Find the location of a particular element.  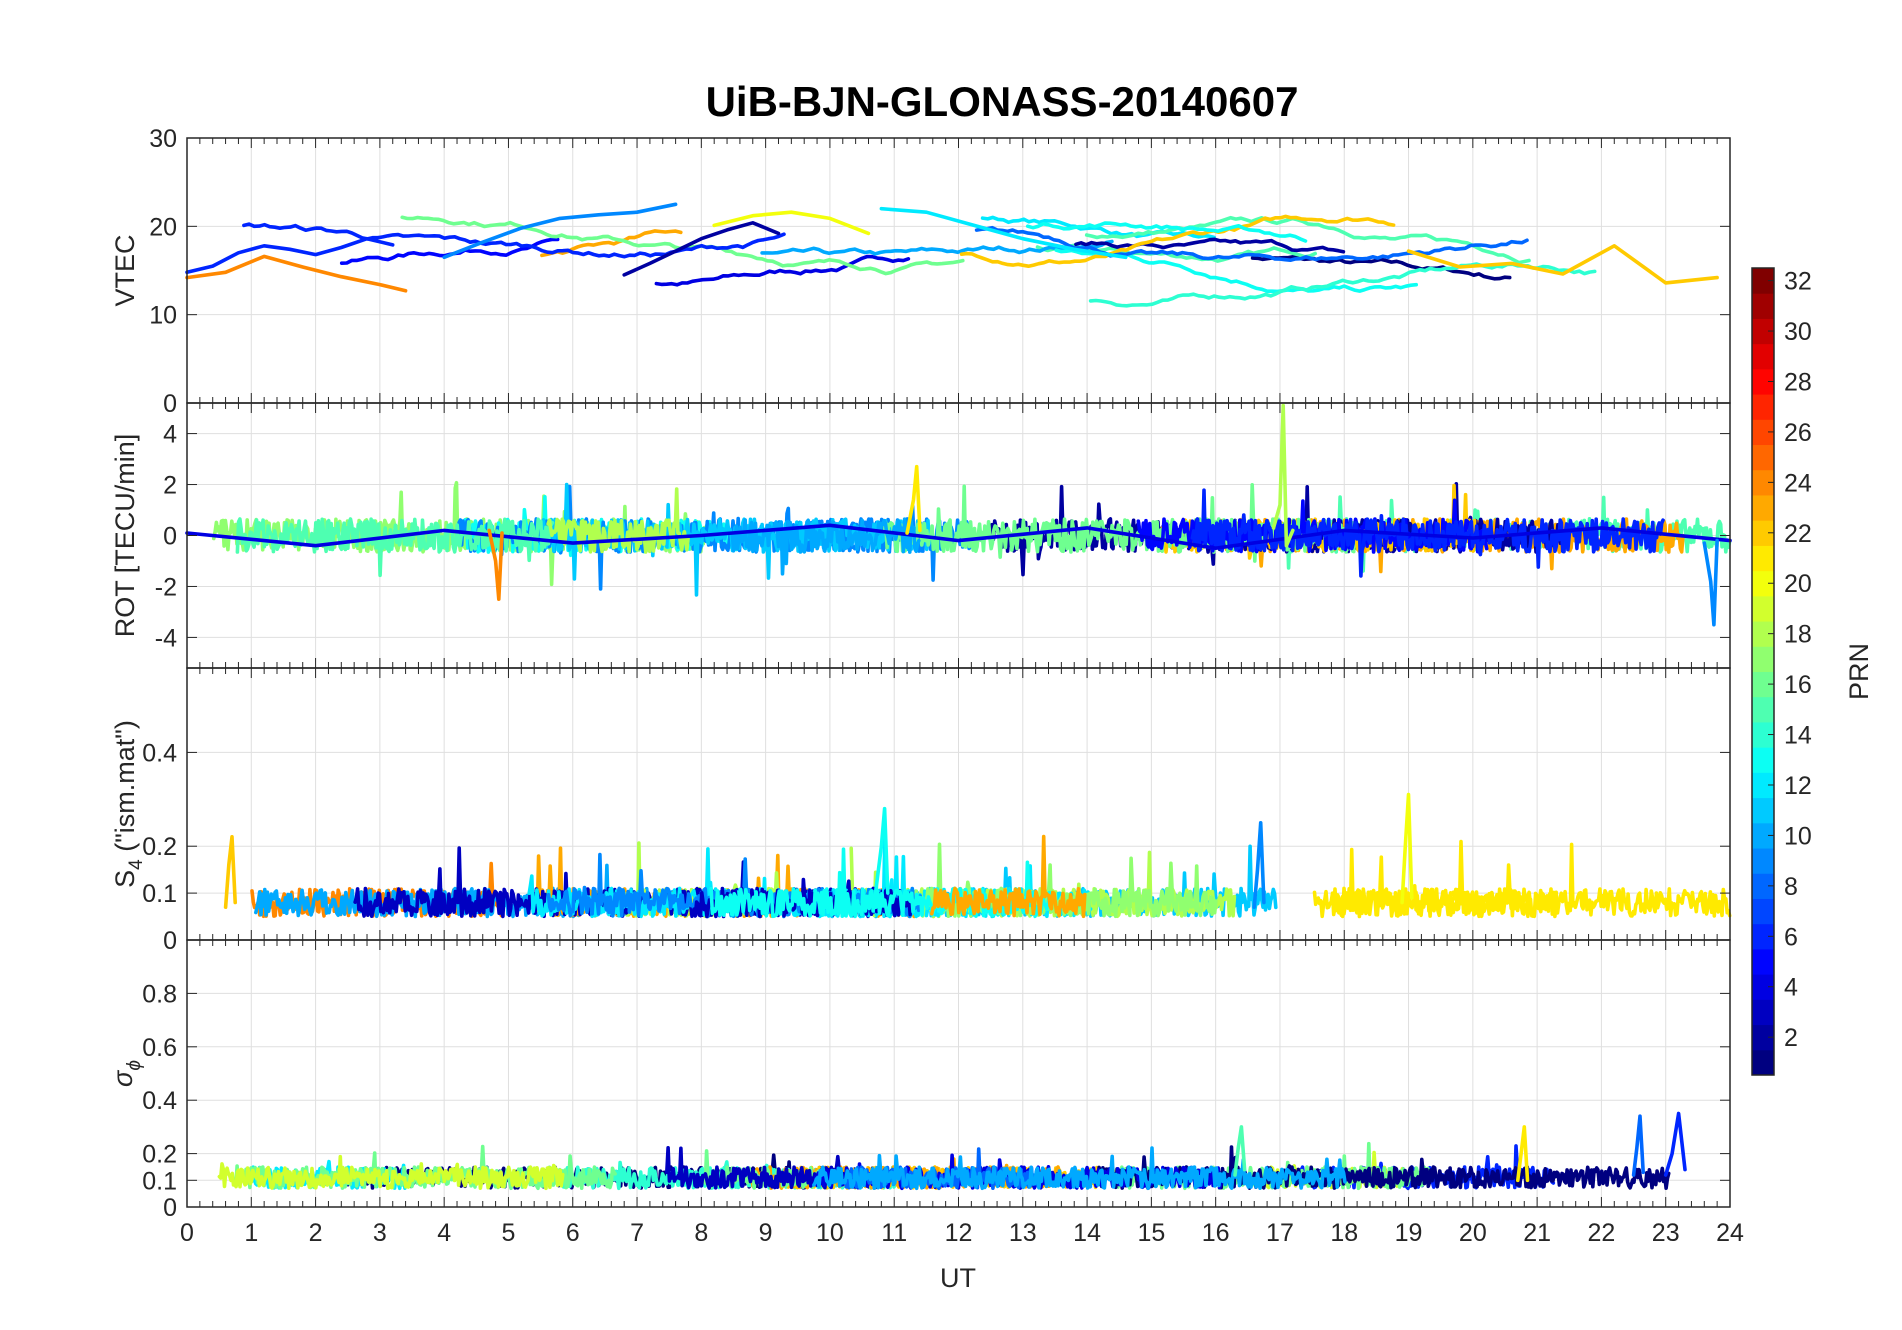

x-tick-label: 13 is located at coordinates (1023, 1233).